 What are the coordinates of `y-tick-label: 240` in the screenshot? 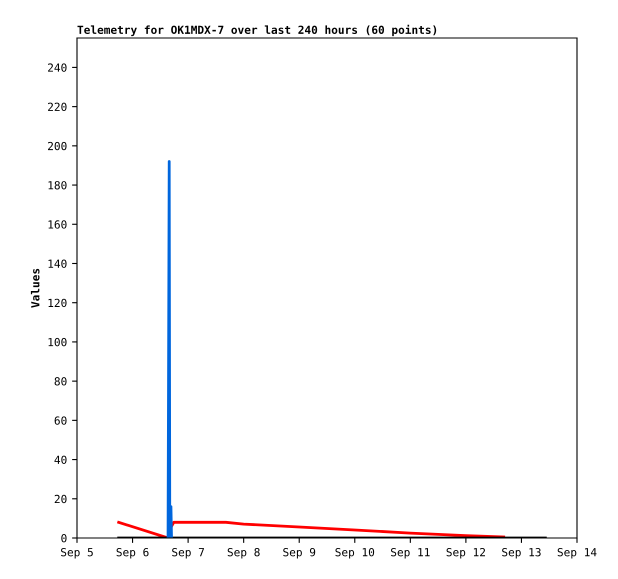 It's located at (57, 67).